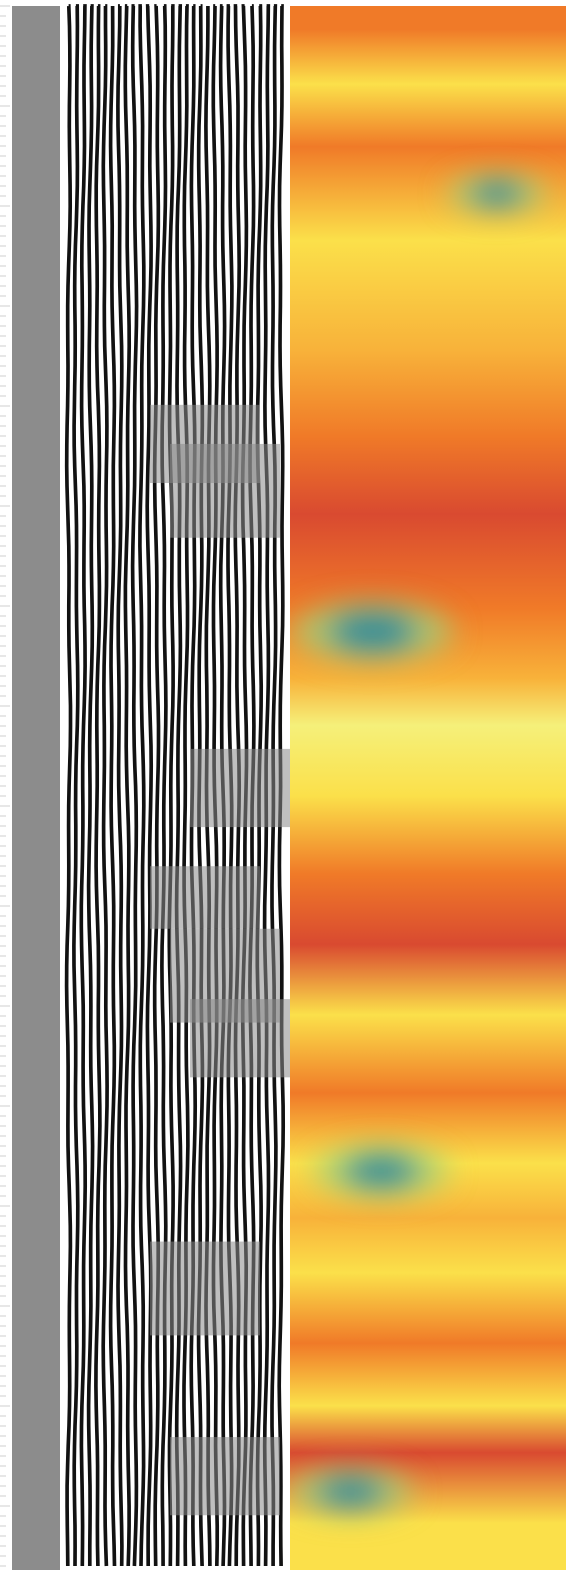 This screenshot has height=1576, width=574. What do you see at coordinates (5, 786) in the screenshot?
I see `depth-scale` at bounding box center [5, 786].